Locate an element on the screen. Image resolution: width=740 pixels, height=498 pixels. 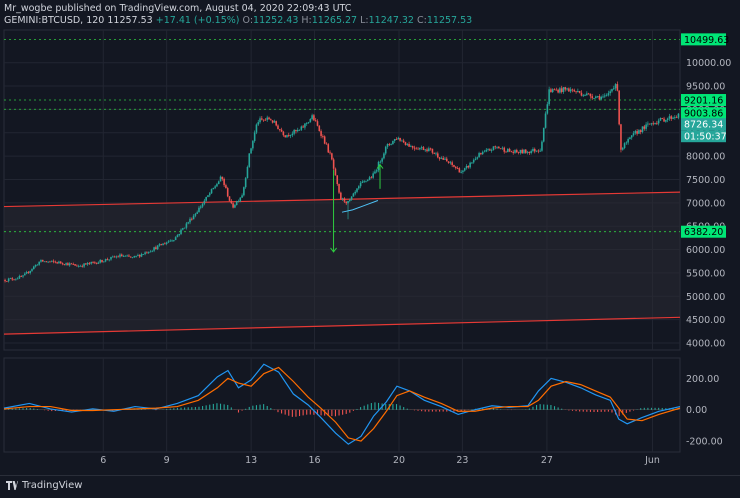
price-tick-label: 9500.00 is located at coordinates (705, 87).